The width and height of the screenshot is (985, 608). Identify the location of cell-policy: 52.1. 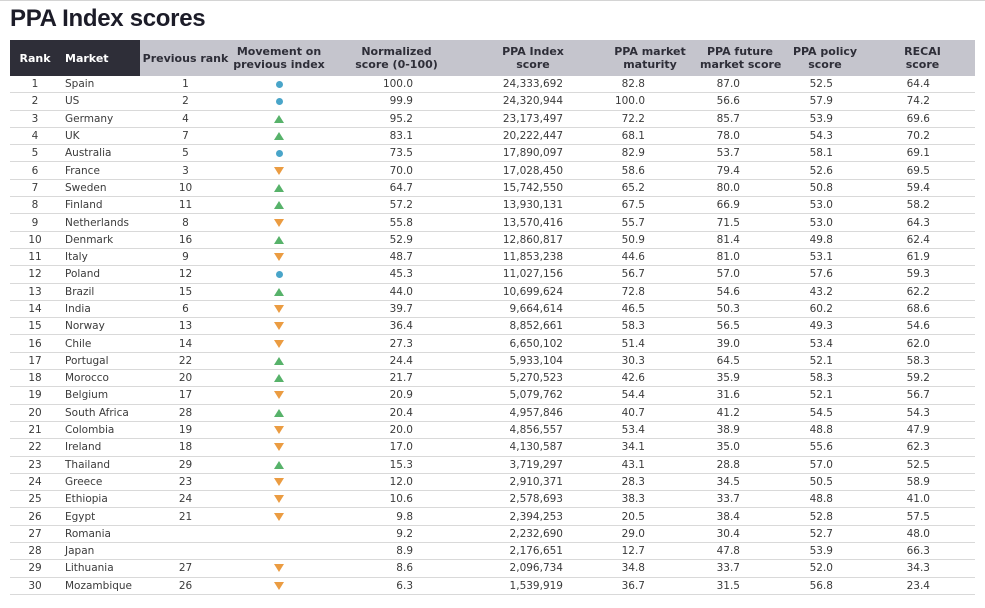
(825, 361).